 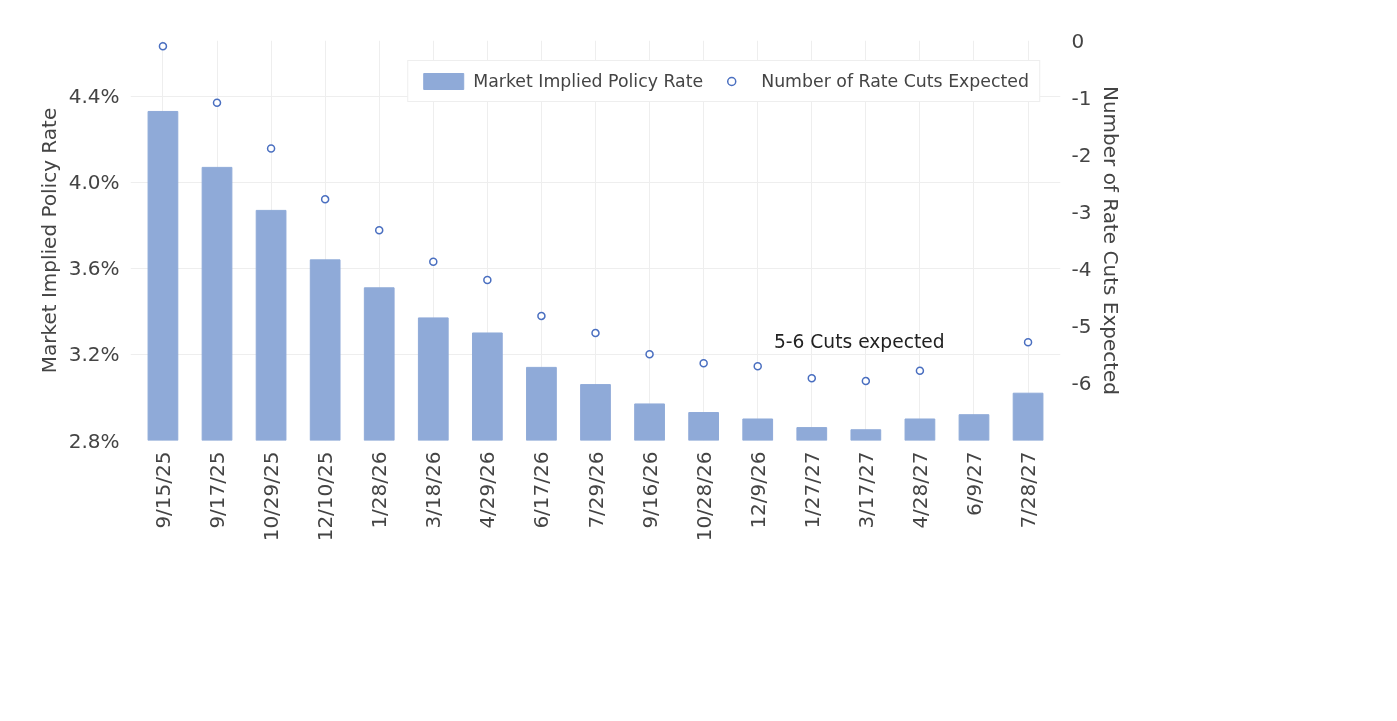 What do you see at coordinates (865, 490) in the screenshot?
I see `x-tick-label: 3/17/27` at bounding box center [865, 490].